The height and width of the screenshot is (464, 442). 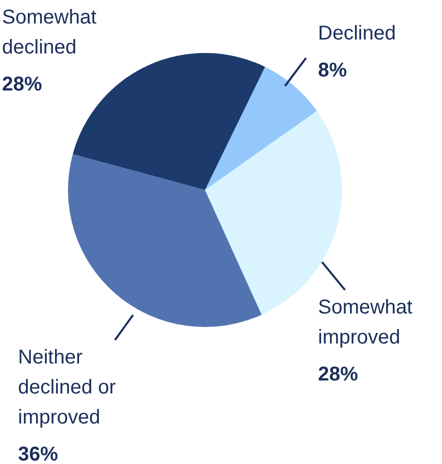 I want to click on data-label: 36%, so click(x=38, y=454).